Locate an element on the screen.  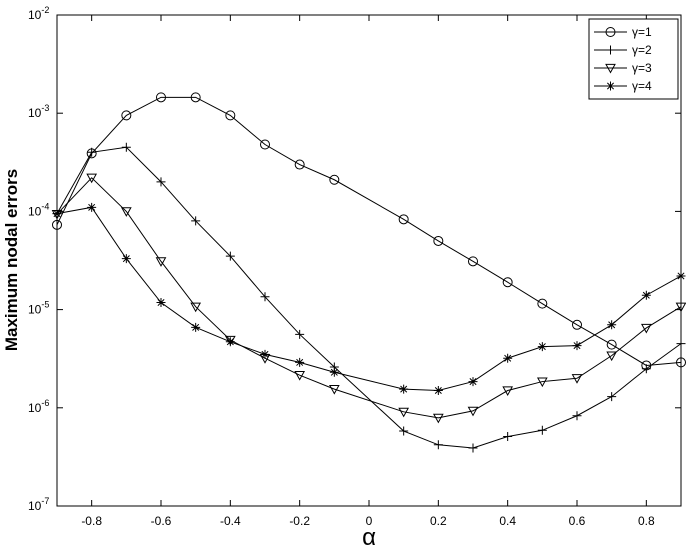
y-tick-exponent: -5 is located at coordinates (45, 305).